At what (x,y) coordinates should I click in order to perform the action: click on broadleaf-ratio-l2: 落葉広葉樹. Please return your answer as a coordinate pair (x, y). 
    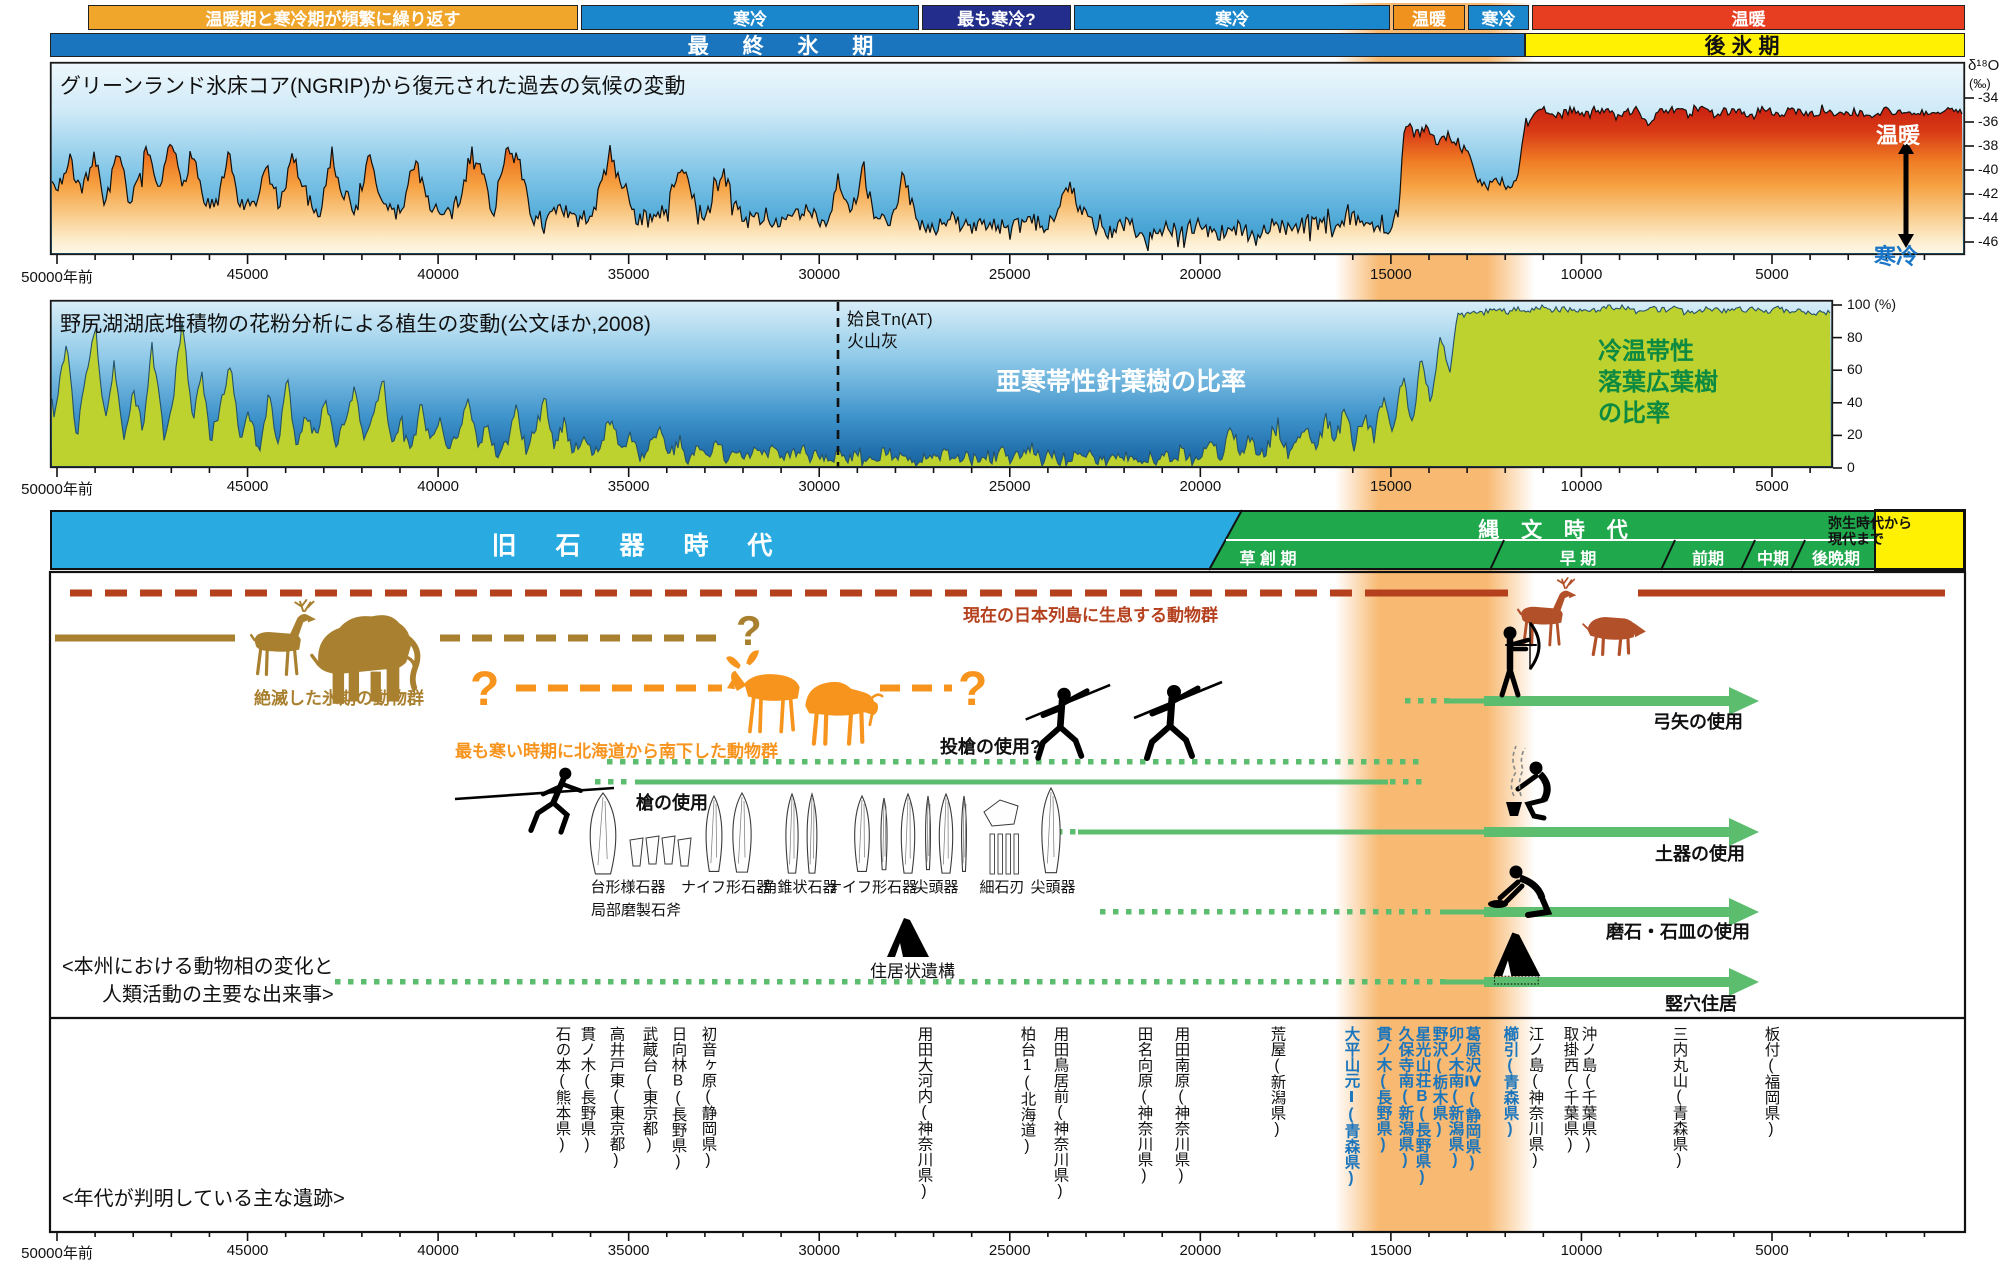
    Looking at the image, I should click on (1658, 382).